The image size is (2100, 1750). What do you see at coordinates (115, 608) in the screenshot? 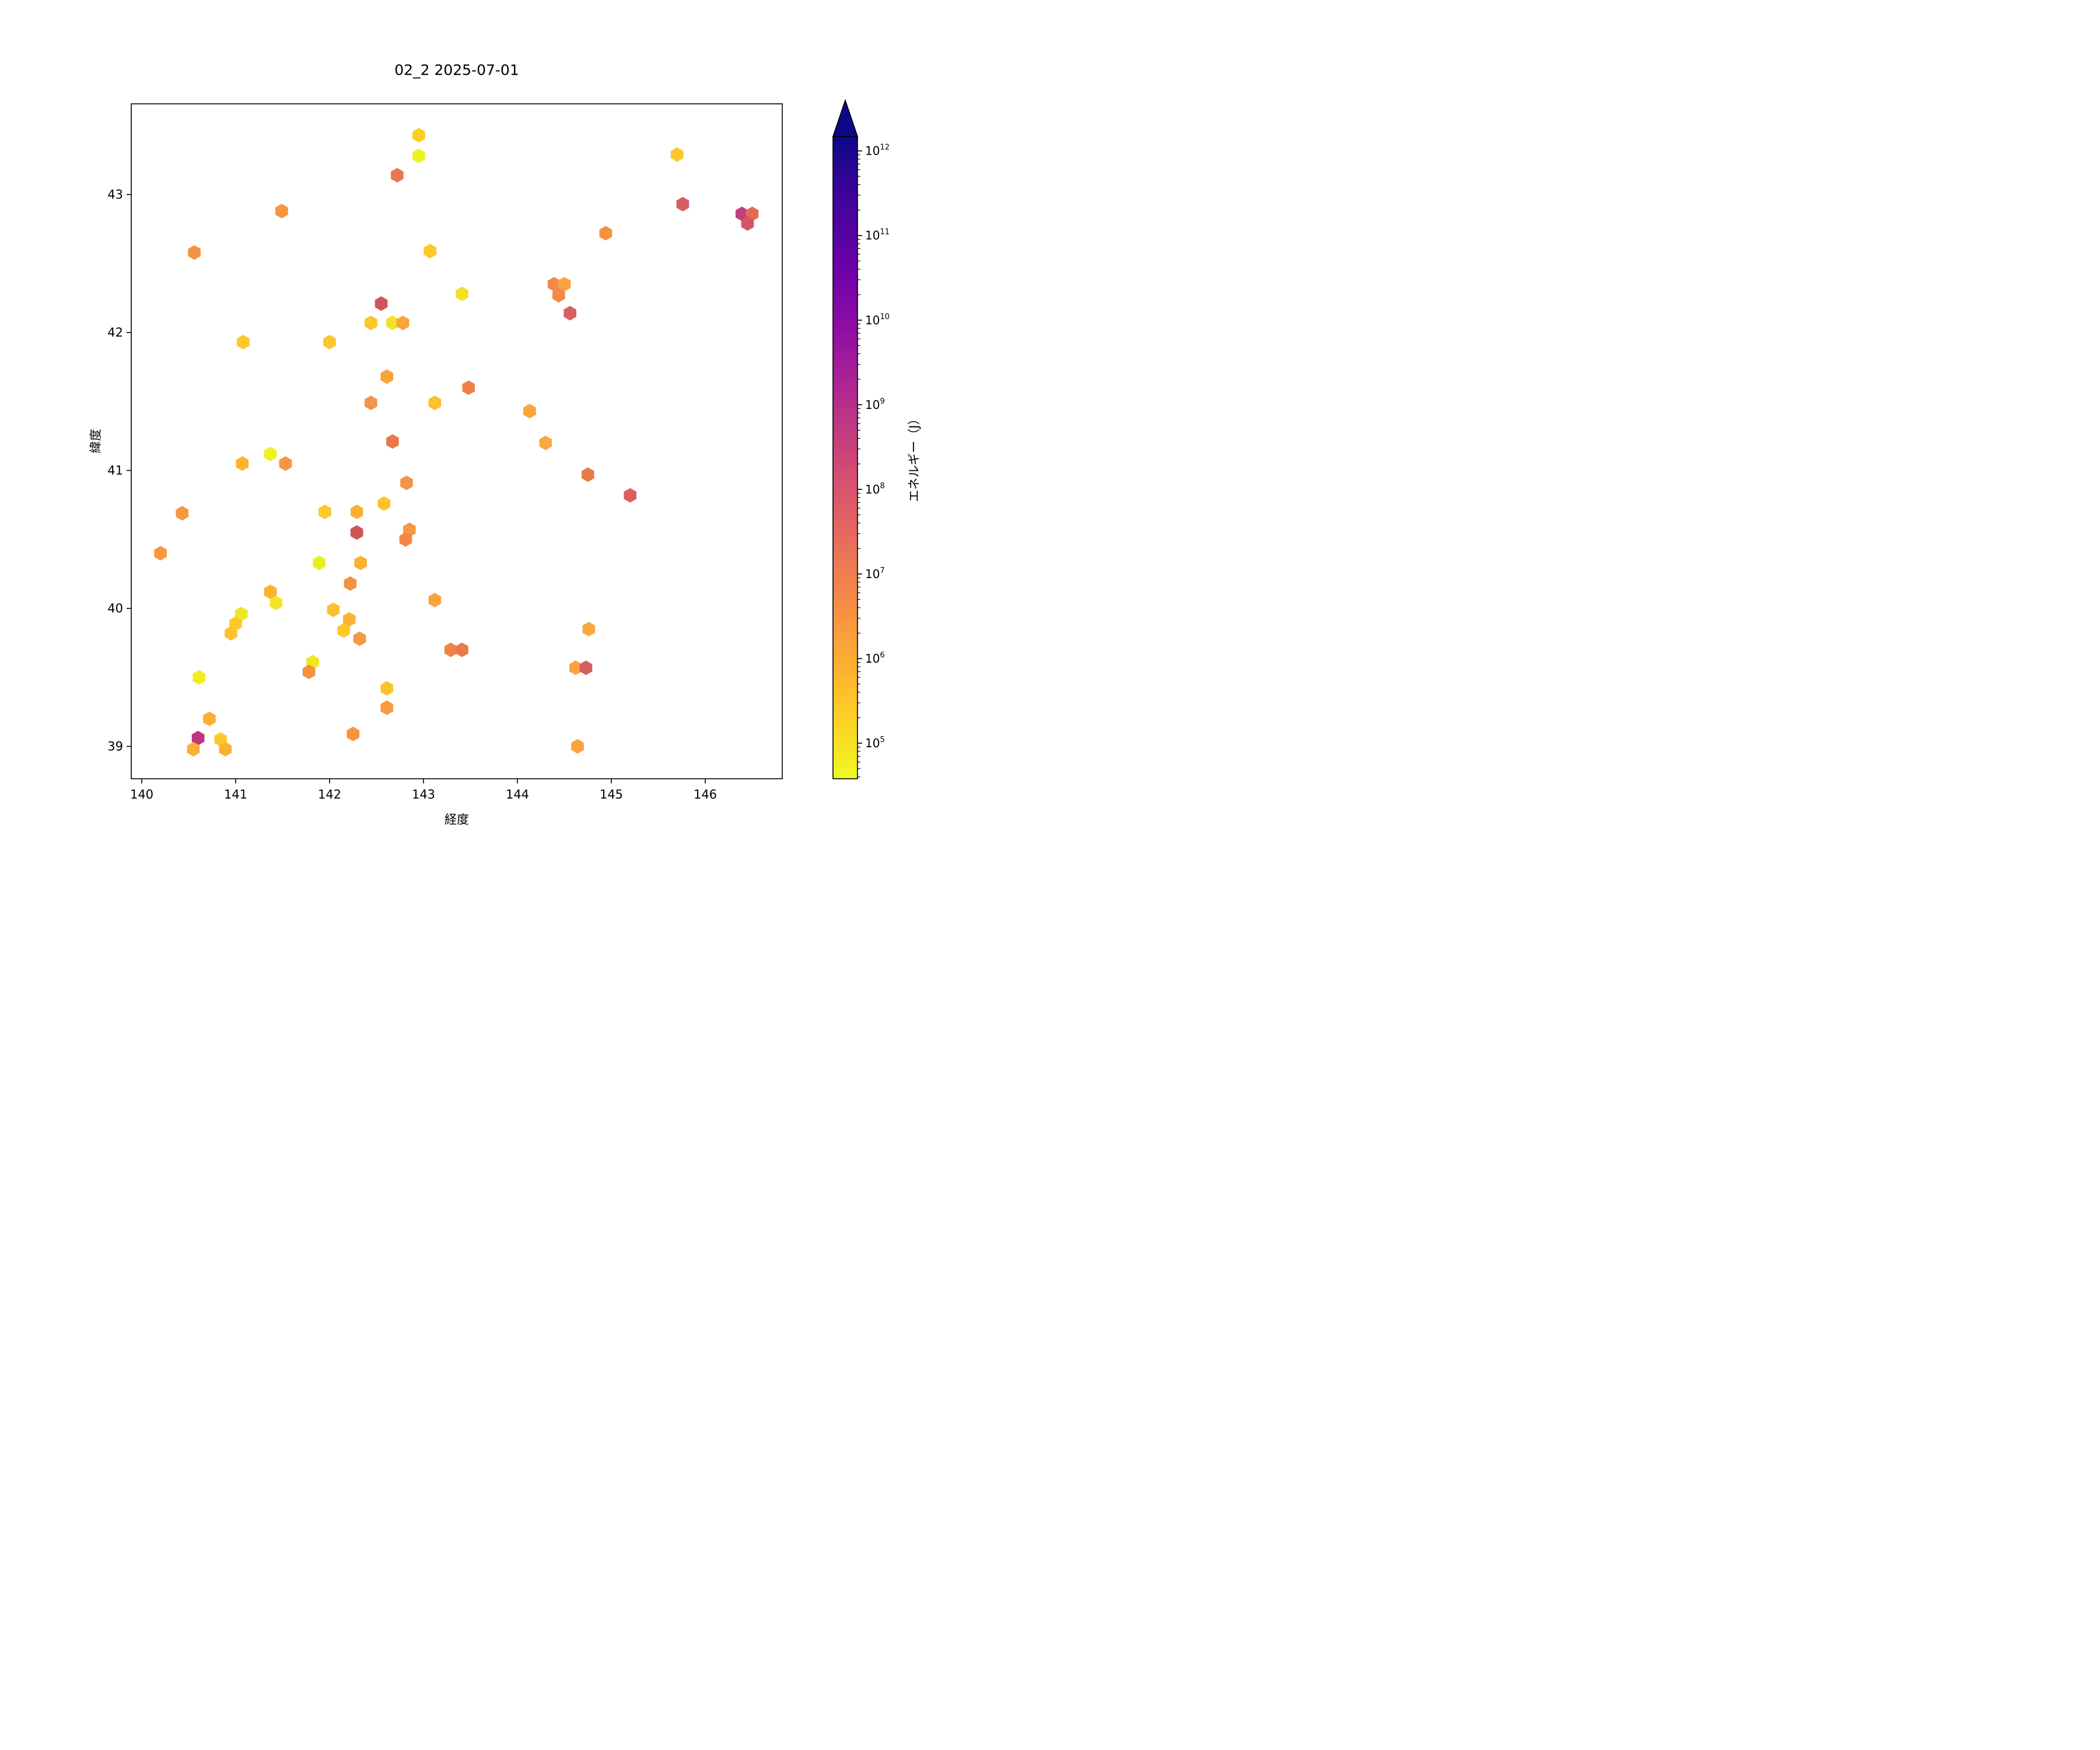
I see `y-tick-label: 40` at bounding box center [115, 608].